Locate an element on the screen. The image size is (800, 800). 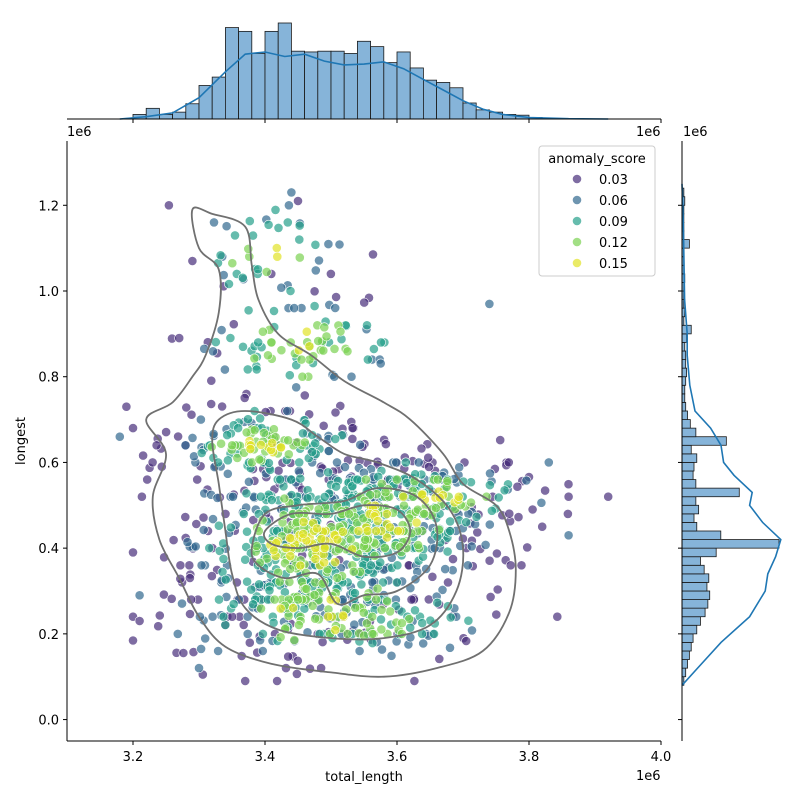
y-tick-label: 0.4 is located at coordinates (48, 549).